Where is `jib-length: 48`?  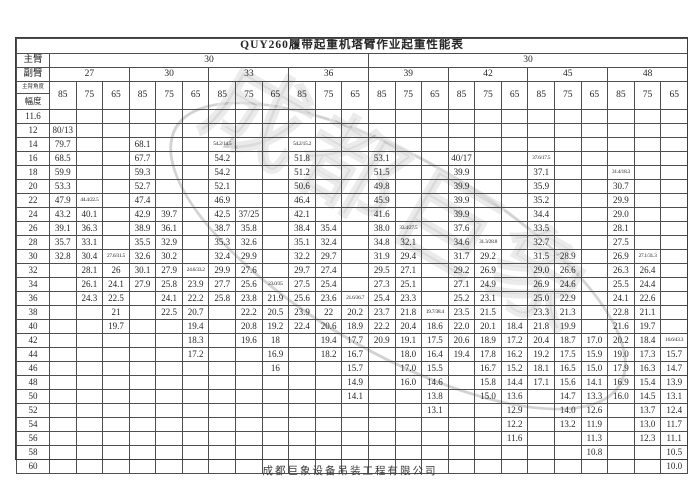
jib-length: 48 is located at coordinates (648, 74).